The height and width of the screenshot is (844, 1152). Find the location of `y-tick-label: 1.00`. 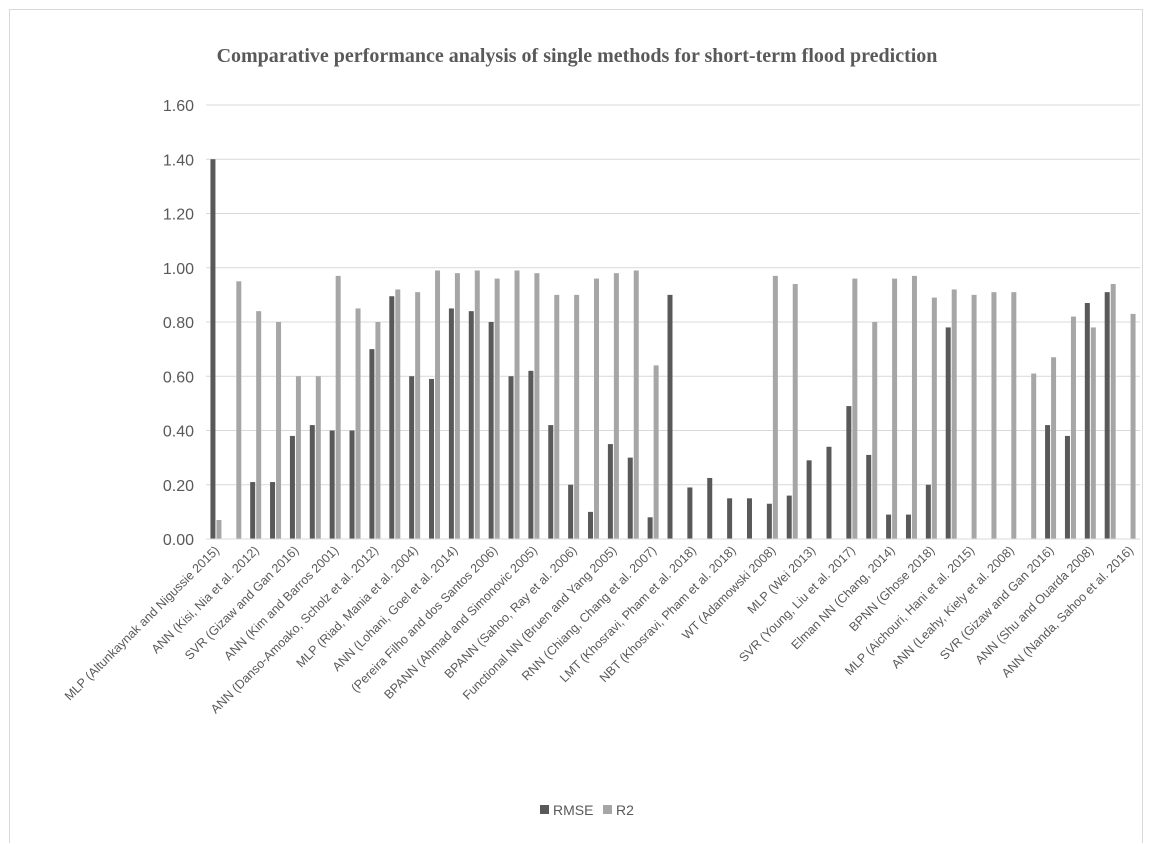

y-tick-label: 1.00 is located at coordinates (178, 269).